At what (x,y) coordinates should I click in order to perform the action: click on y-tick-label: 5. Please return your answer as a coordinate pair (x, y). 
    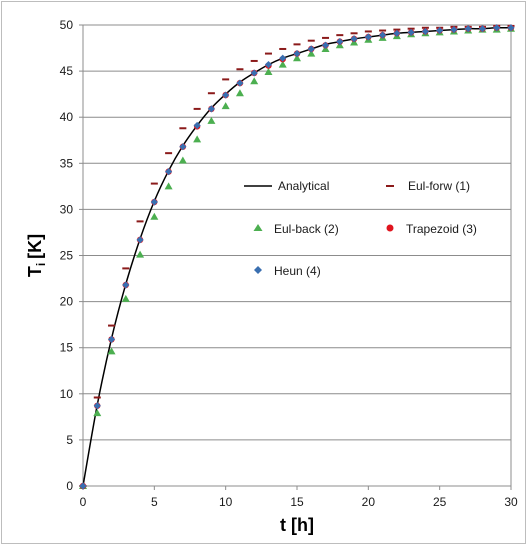
    Looking at the image, I should click on (69, 440).